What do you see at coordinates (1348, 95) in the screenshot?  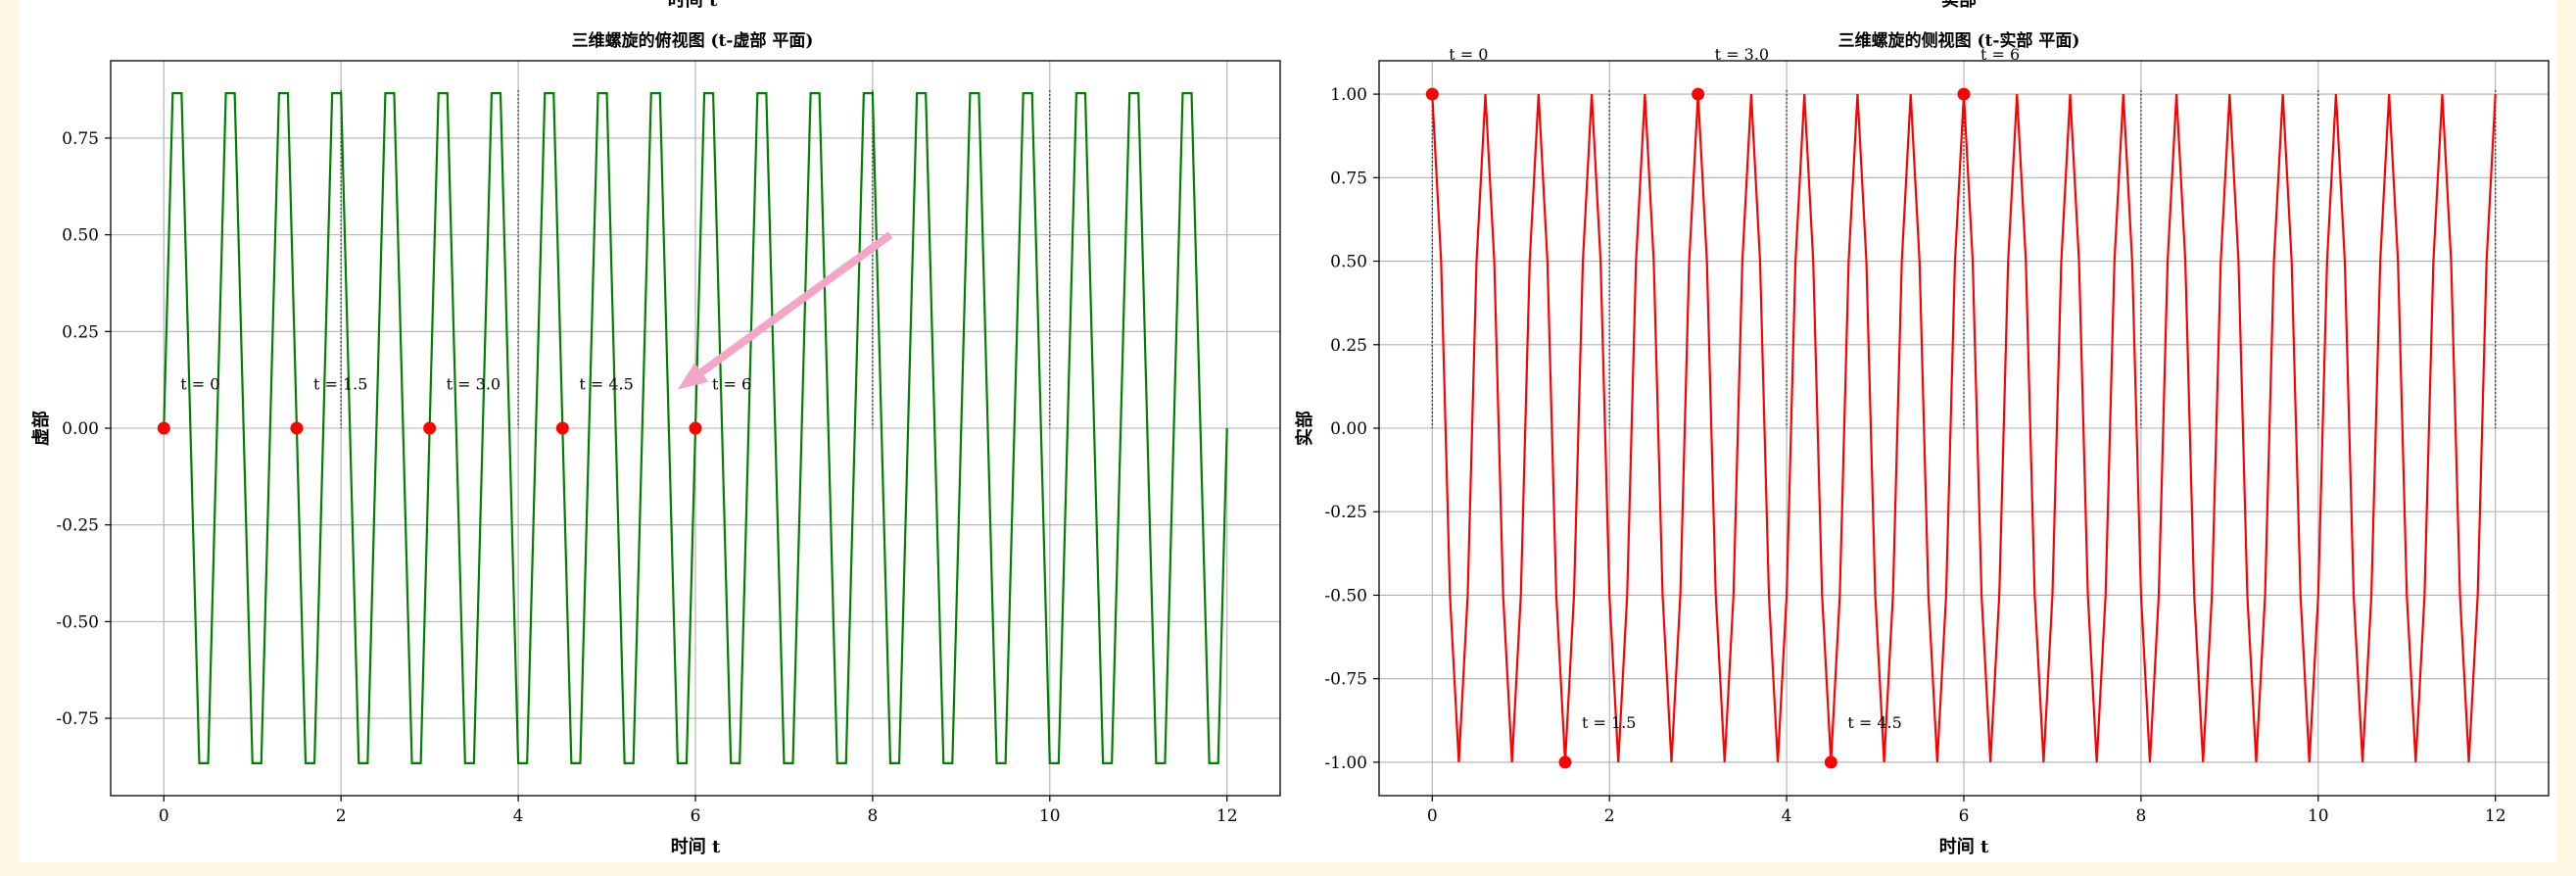 I see `y-tick-label: 1.00` at bounding box center [1348, 95].